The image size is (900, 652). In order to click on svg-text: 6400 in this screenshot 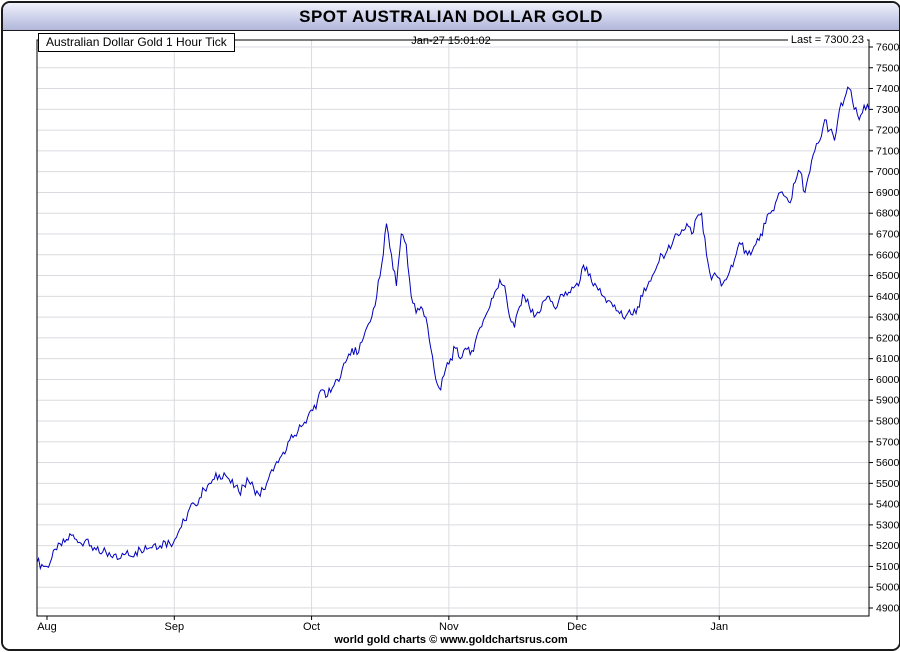, I will do `click(887, 297)`.